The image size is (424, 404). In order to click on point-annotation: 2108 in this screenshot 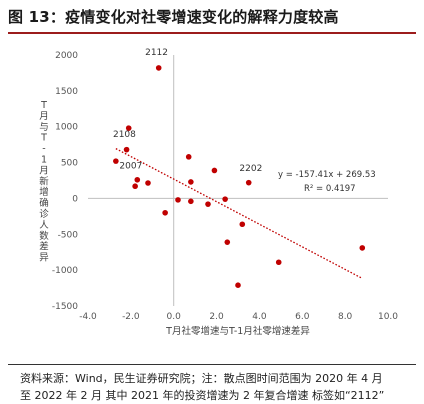, I will do `click(124, 135)`.